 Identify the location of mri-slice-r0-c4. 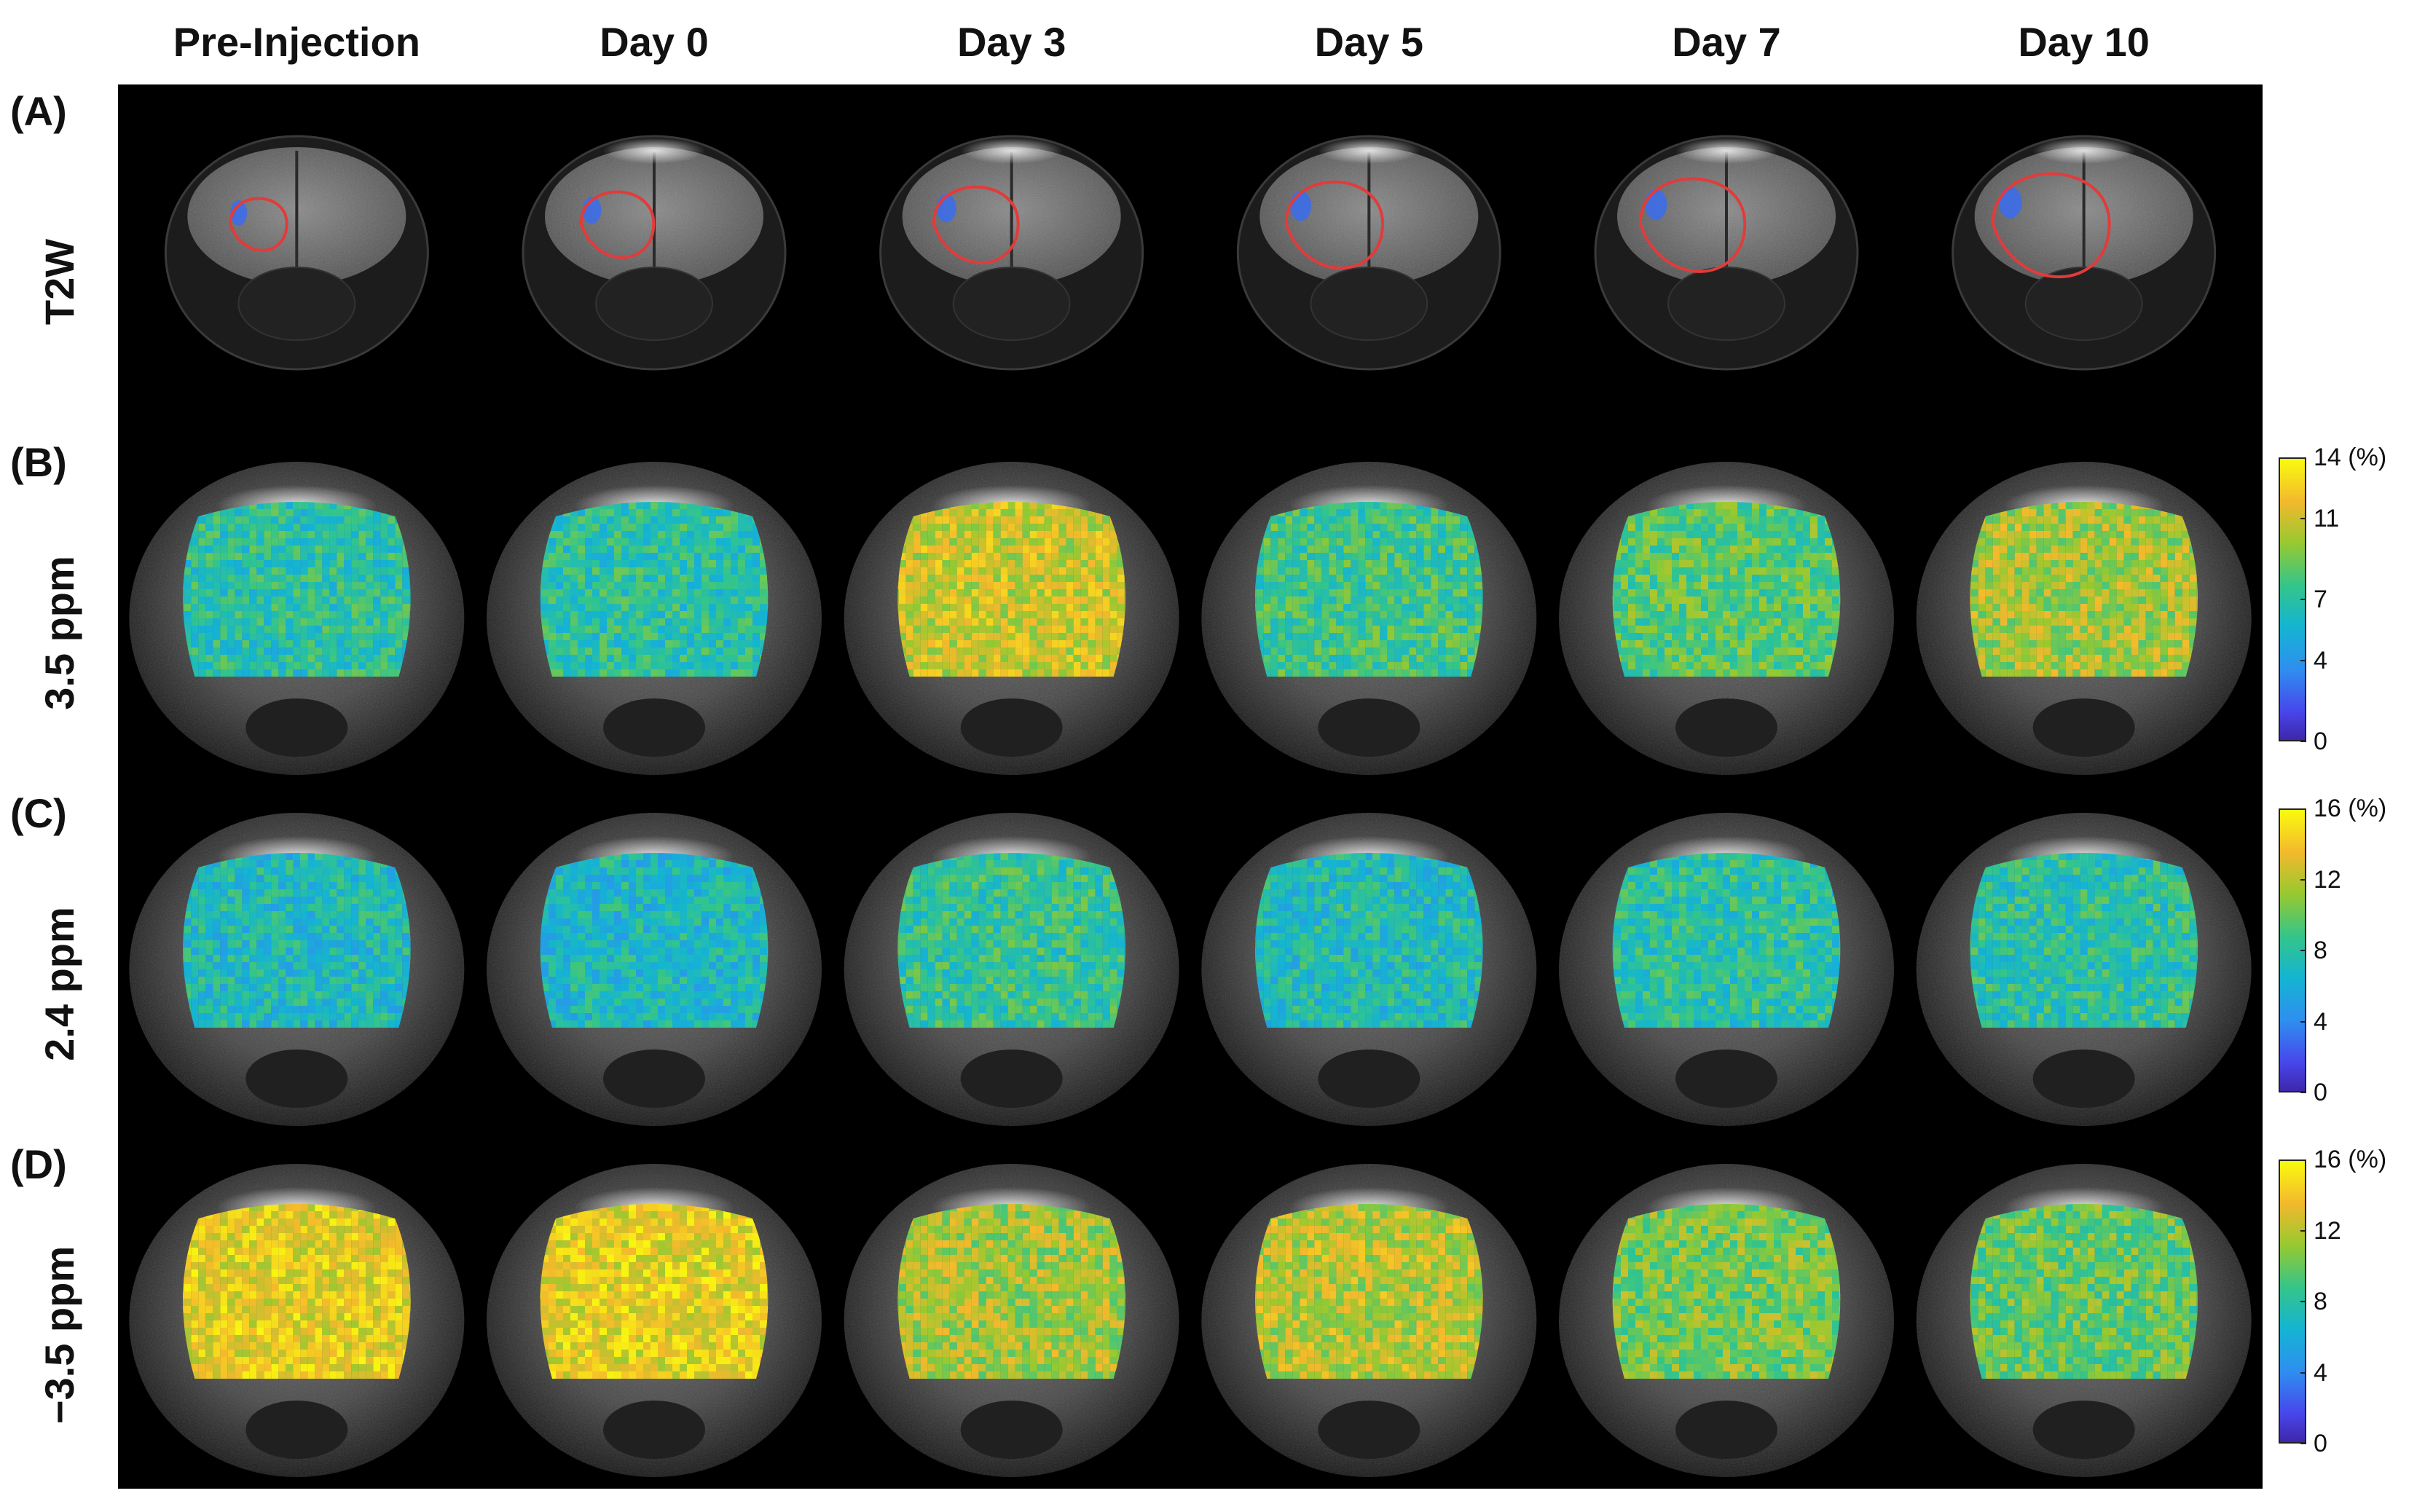
(1726, 253).